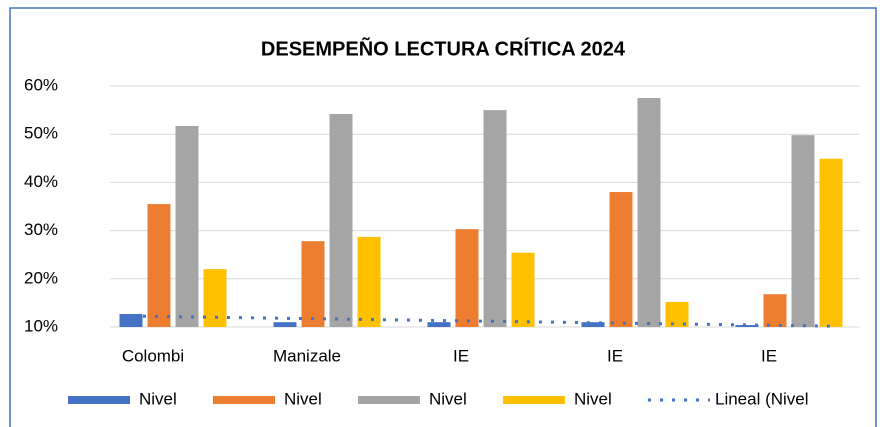 The image size is (886, 427). Describe the element at coordinates (41, 325) in the screenshot. I see `y-tick-label: 10%` at that location.